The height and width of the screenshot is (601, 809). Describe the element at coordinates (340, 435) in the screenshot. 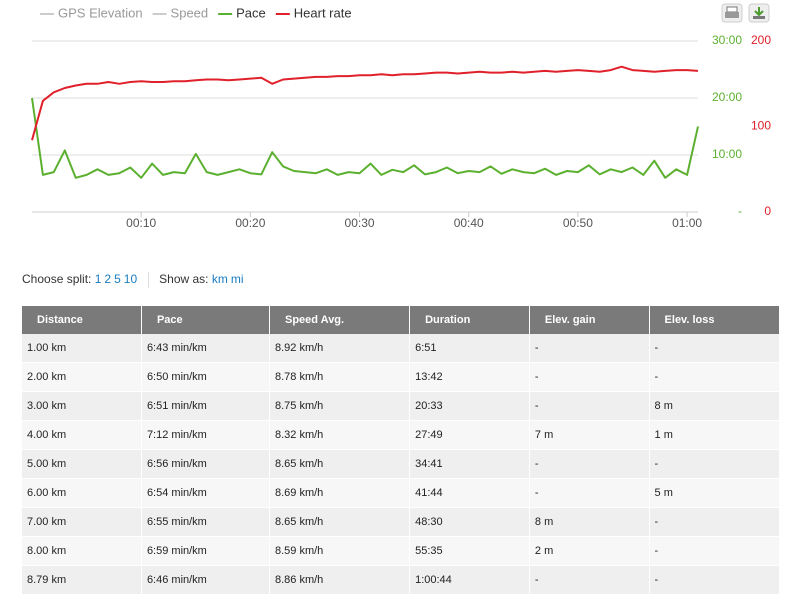

I see `table-cell: 8.32 km/h` at that location.